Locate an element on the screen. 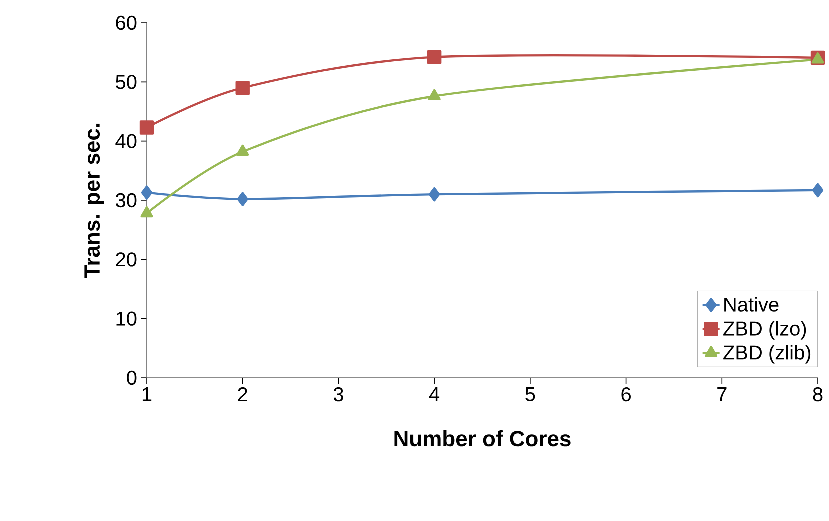  x-tick-label: 7 is located at coordinates (722, 395).